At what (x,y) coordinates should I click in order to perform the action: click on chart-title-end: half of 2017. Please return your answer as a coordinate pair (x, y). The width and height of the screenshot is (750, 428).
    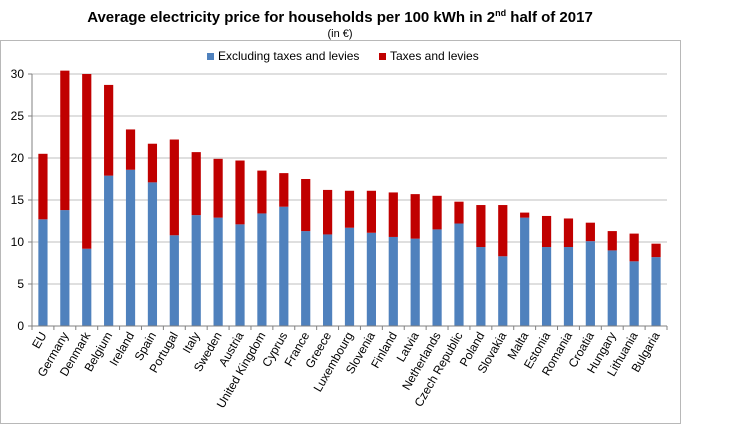
    Looking at the image, I should click on (549, 17).